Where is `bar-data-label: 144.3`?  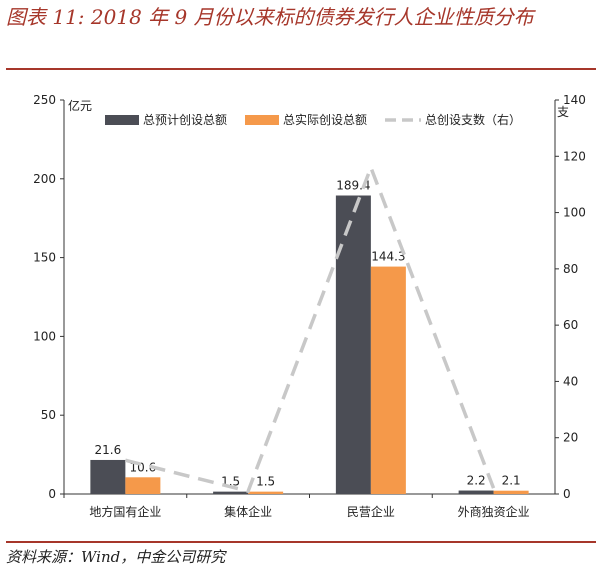 bar-data-label: 144.3 is located at coordinates (388, 257).